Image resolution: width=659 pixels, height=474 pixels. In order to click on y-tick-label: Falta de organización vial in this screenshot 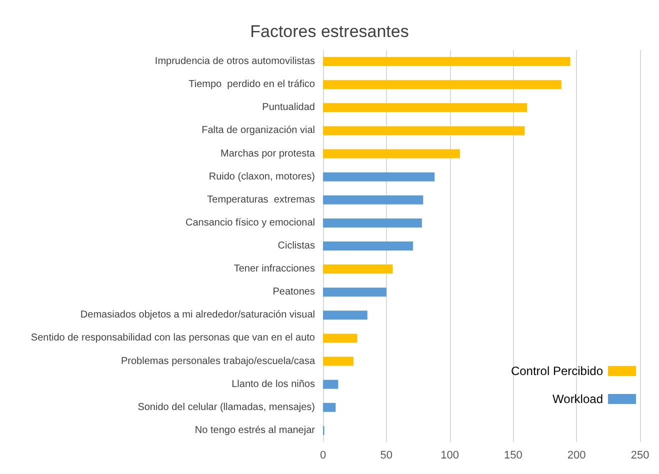, I will do `click(258, 130)`.